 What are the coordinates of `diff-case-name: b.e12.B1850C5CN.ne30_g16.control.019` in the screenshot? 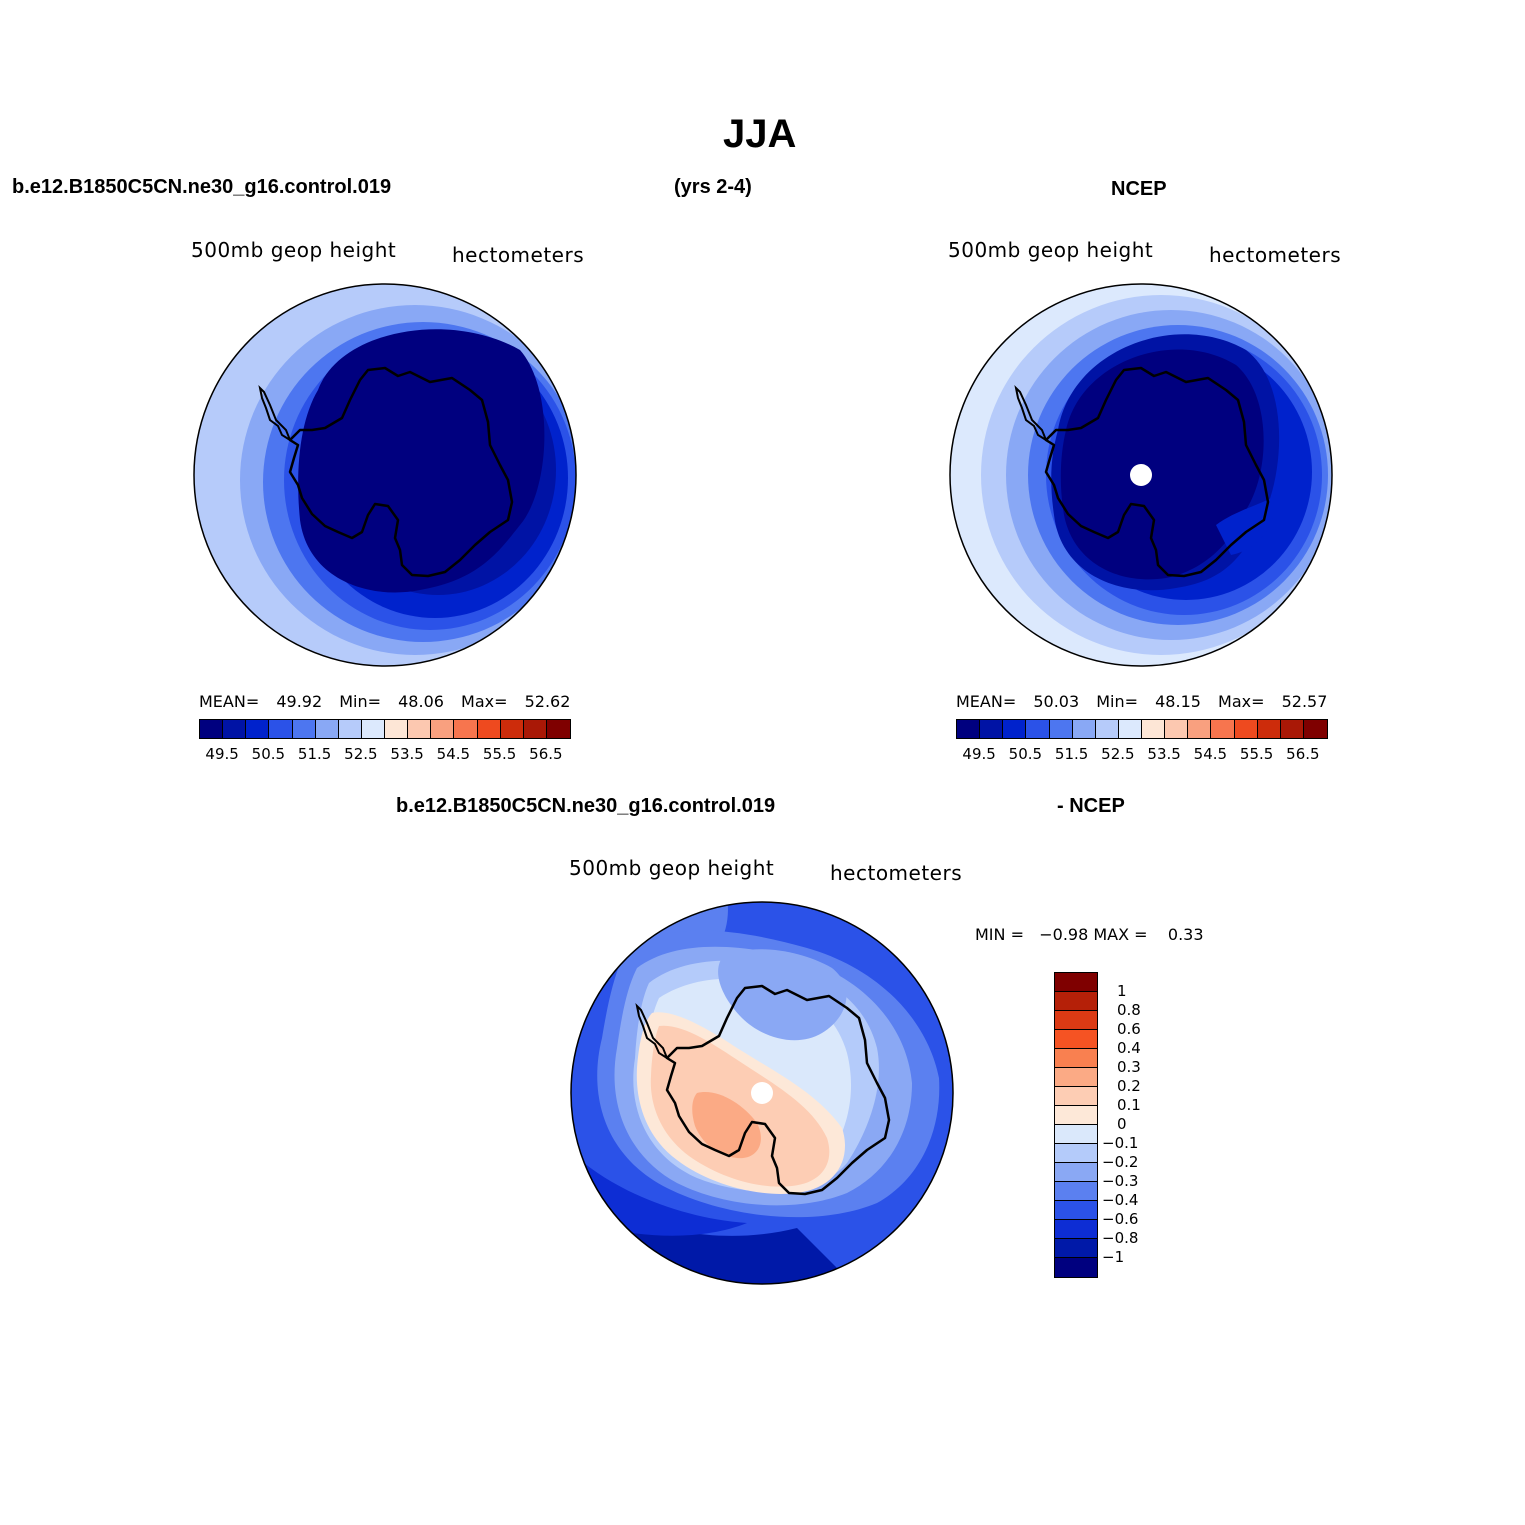 It's located at (586, 806).